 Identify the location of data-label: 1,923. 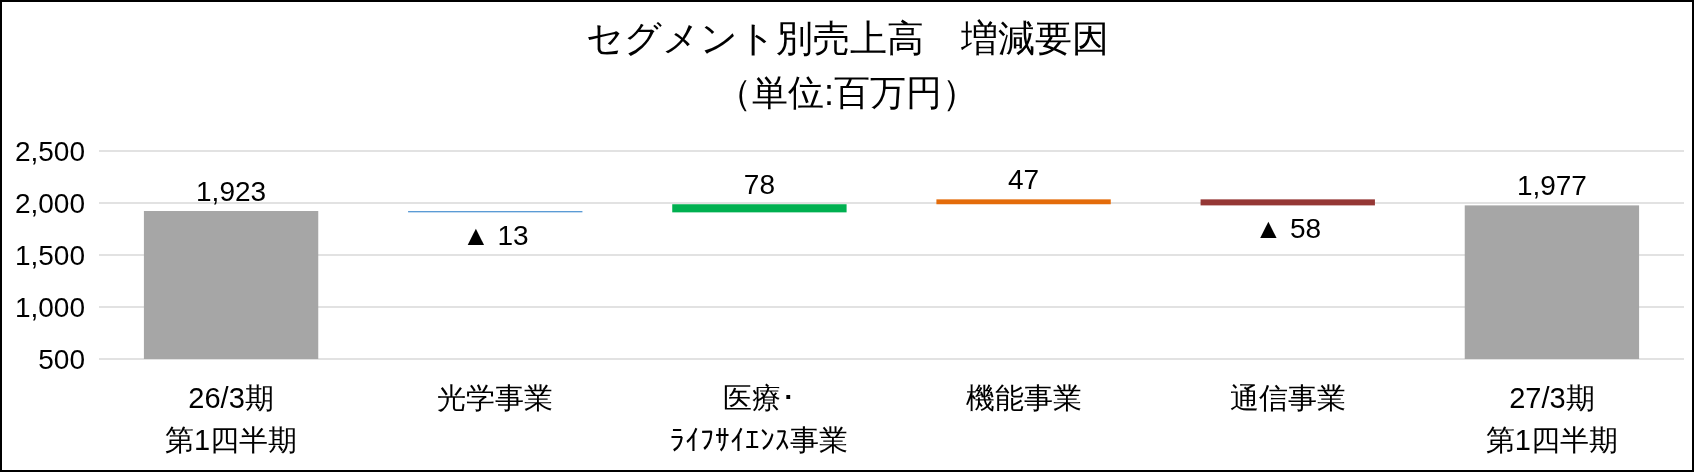
(231, 191).